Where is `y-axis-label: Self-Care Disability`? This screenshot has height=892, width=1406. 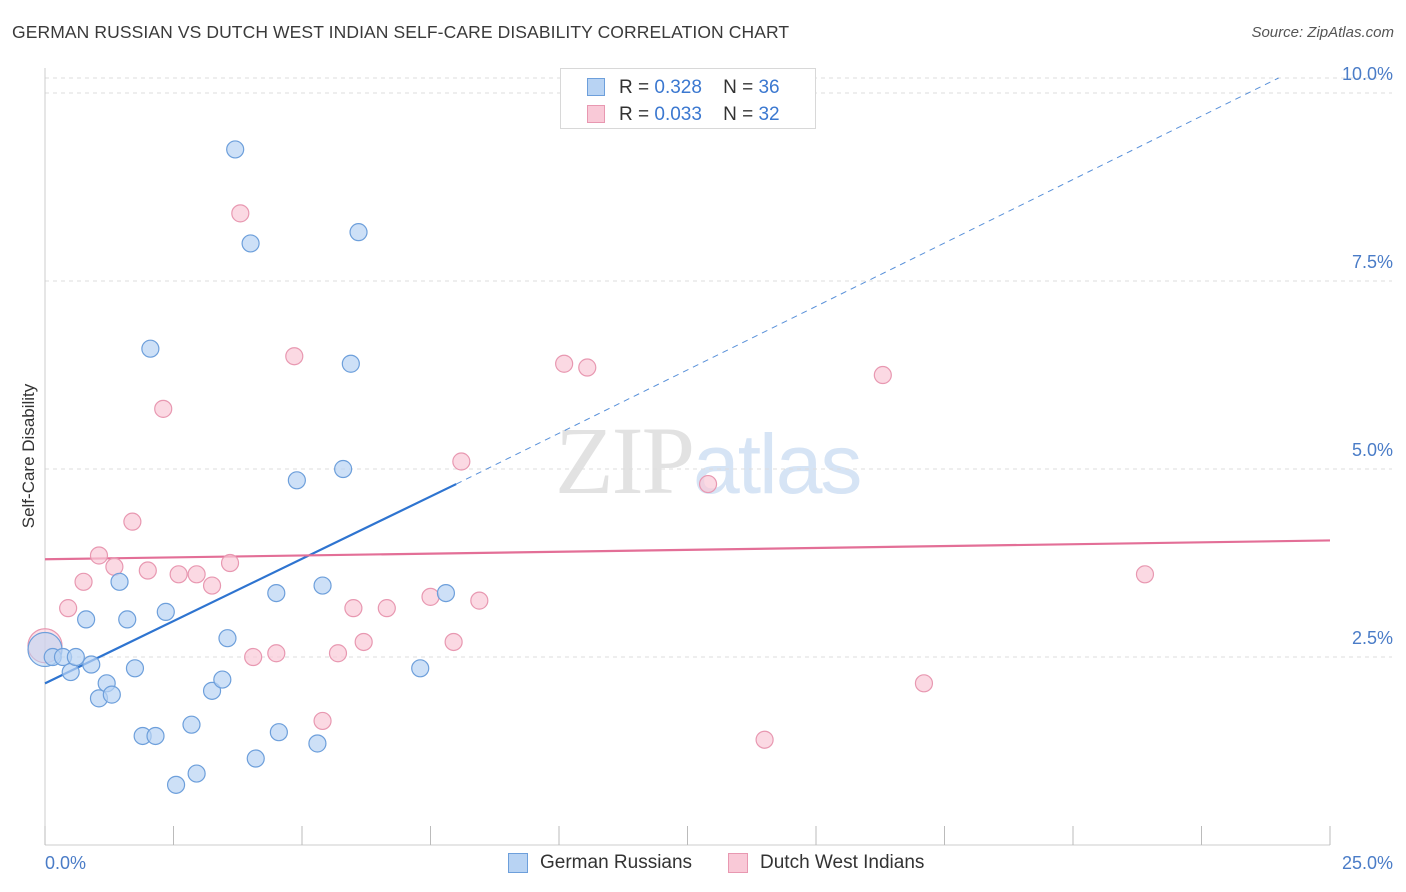 y-axis-label: Self-Care Disability is located at coordinates (28, 455).